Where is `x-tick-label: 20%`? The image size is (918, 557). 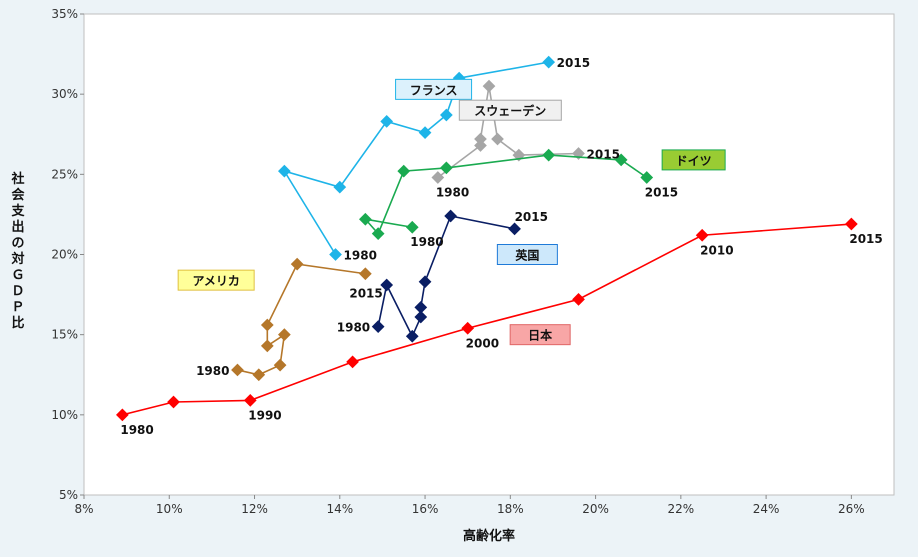
x-tick-label: 20% is located at coordinates (595, 509).